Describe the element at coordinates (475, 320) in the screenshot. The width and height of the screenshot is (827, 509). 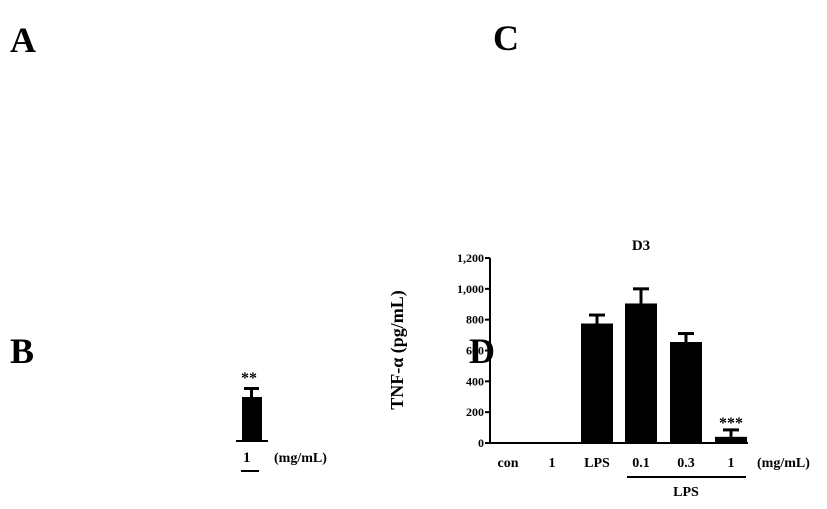
I see `y-tick-label: 800` at that location.